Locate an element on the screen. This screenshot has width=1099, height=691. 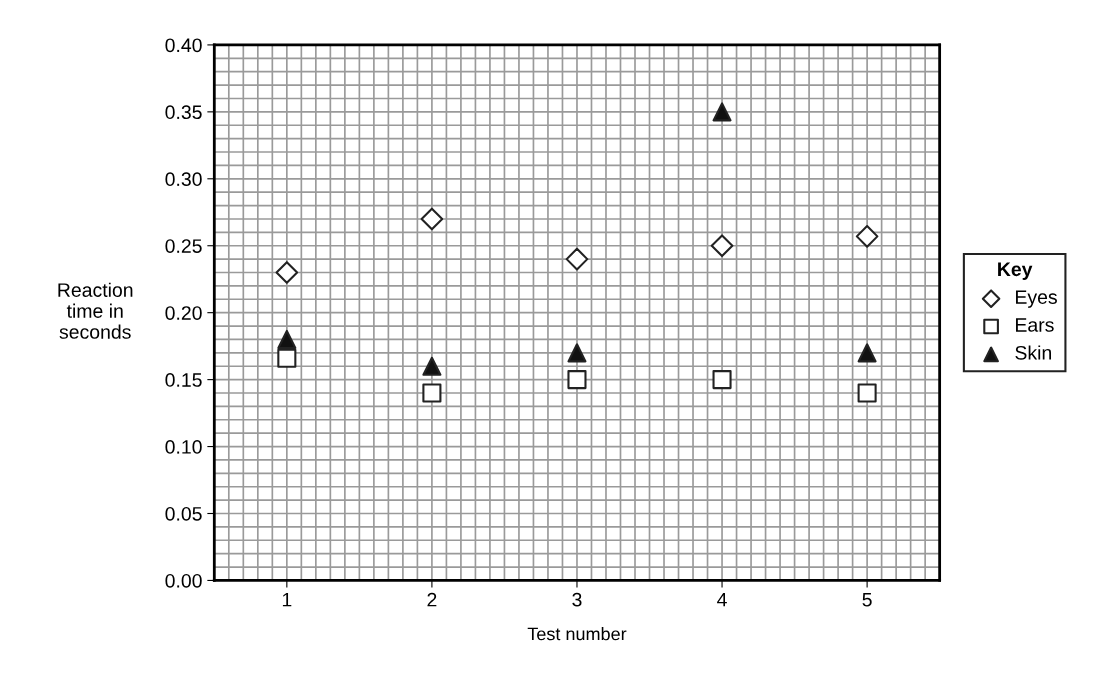
y-tick-label: 0.30 is located at coordinates (183, 179).